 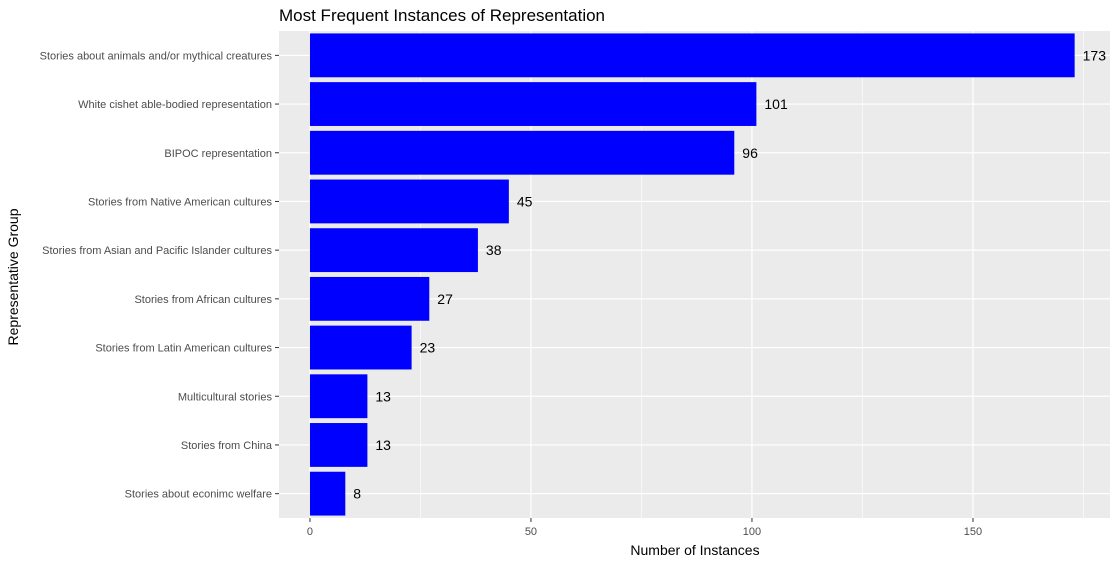 I want to click on category-label: Stories from China, so click(x=227, y=446).